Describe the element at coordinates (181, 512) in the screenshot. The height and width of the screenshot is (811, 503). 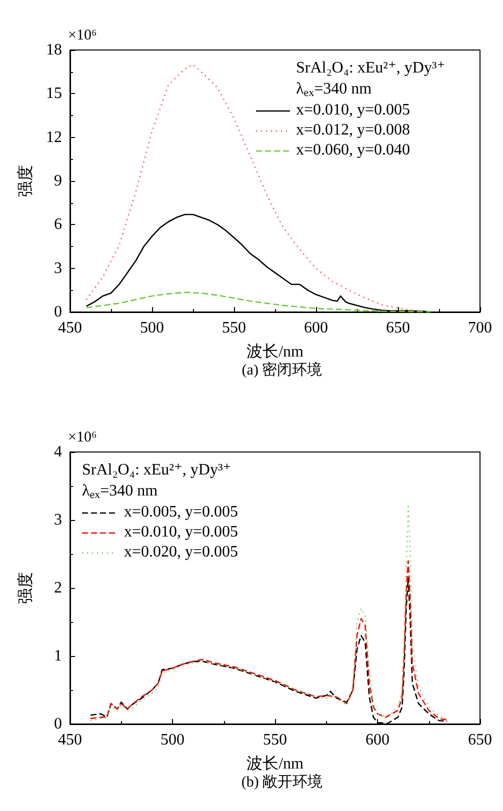
I see `legend-label: x=0.005, y=0.005` at that location.